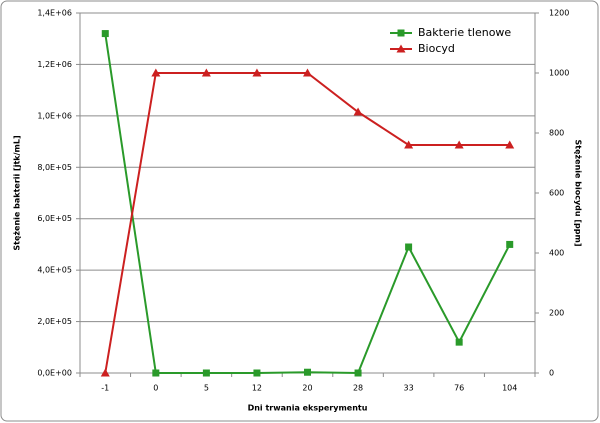 The width and height of the screenshot is (600, 423). Describe the element at coordinates (155, 388) in the screenshot. I see `x-tick-label: 0` at that location.